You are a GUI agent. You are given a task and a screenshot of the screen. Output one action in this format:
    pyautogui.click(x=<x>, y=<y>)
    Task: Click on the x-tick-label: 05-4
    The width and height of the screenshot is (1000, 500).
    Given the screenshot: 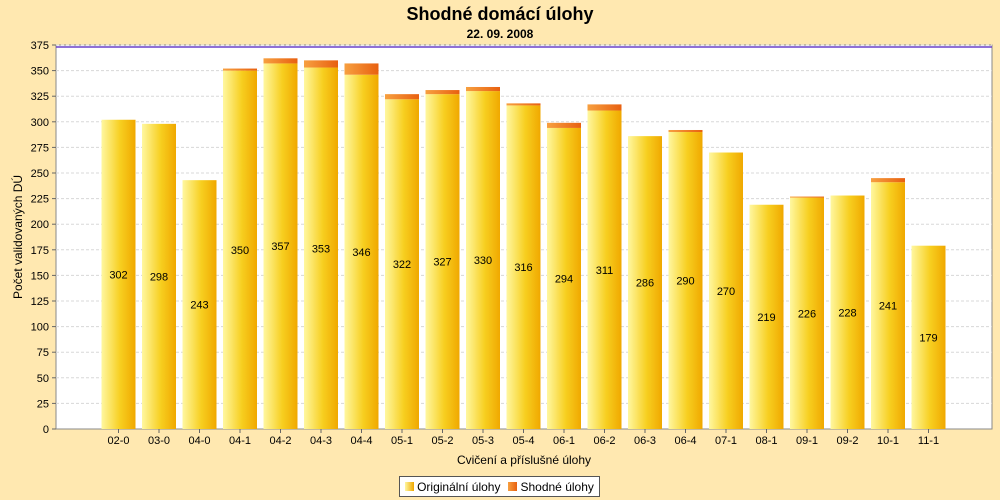 What is the action you would take?
    pyautogui.click(x=523, y=441)
    